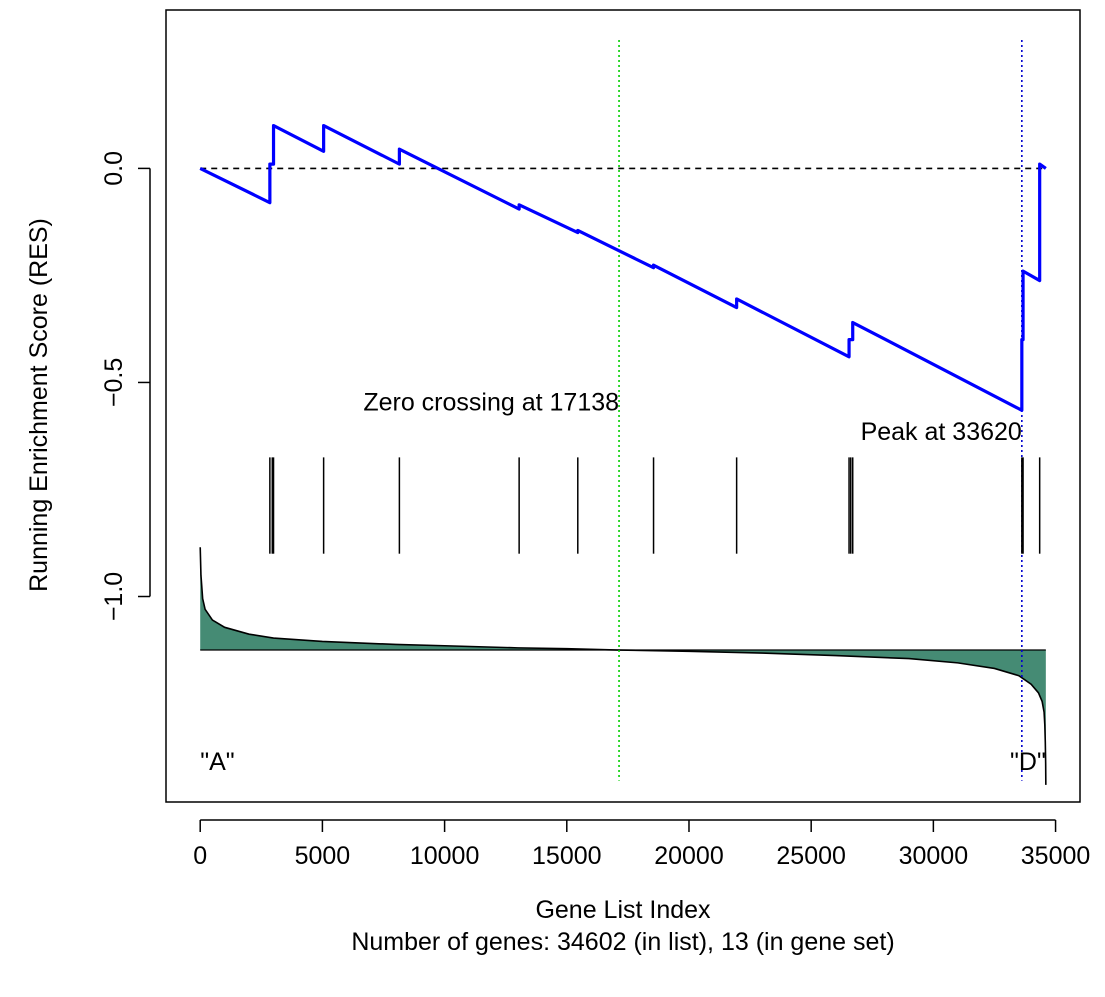  I want to click on x-tick-label: 10000, so click(445, 856).